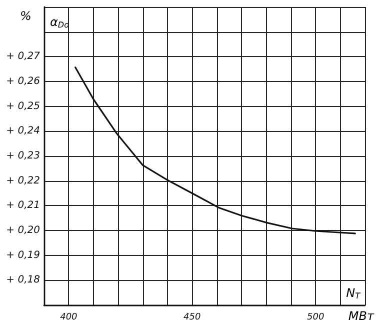 The width and height of the screenshot is (378, 331). I want to click on y-tick-label: + 0,26, so click(23, 81).